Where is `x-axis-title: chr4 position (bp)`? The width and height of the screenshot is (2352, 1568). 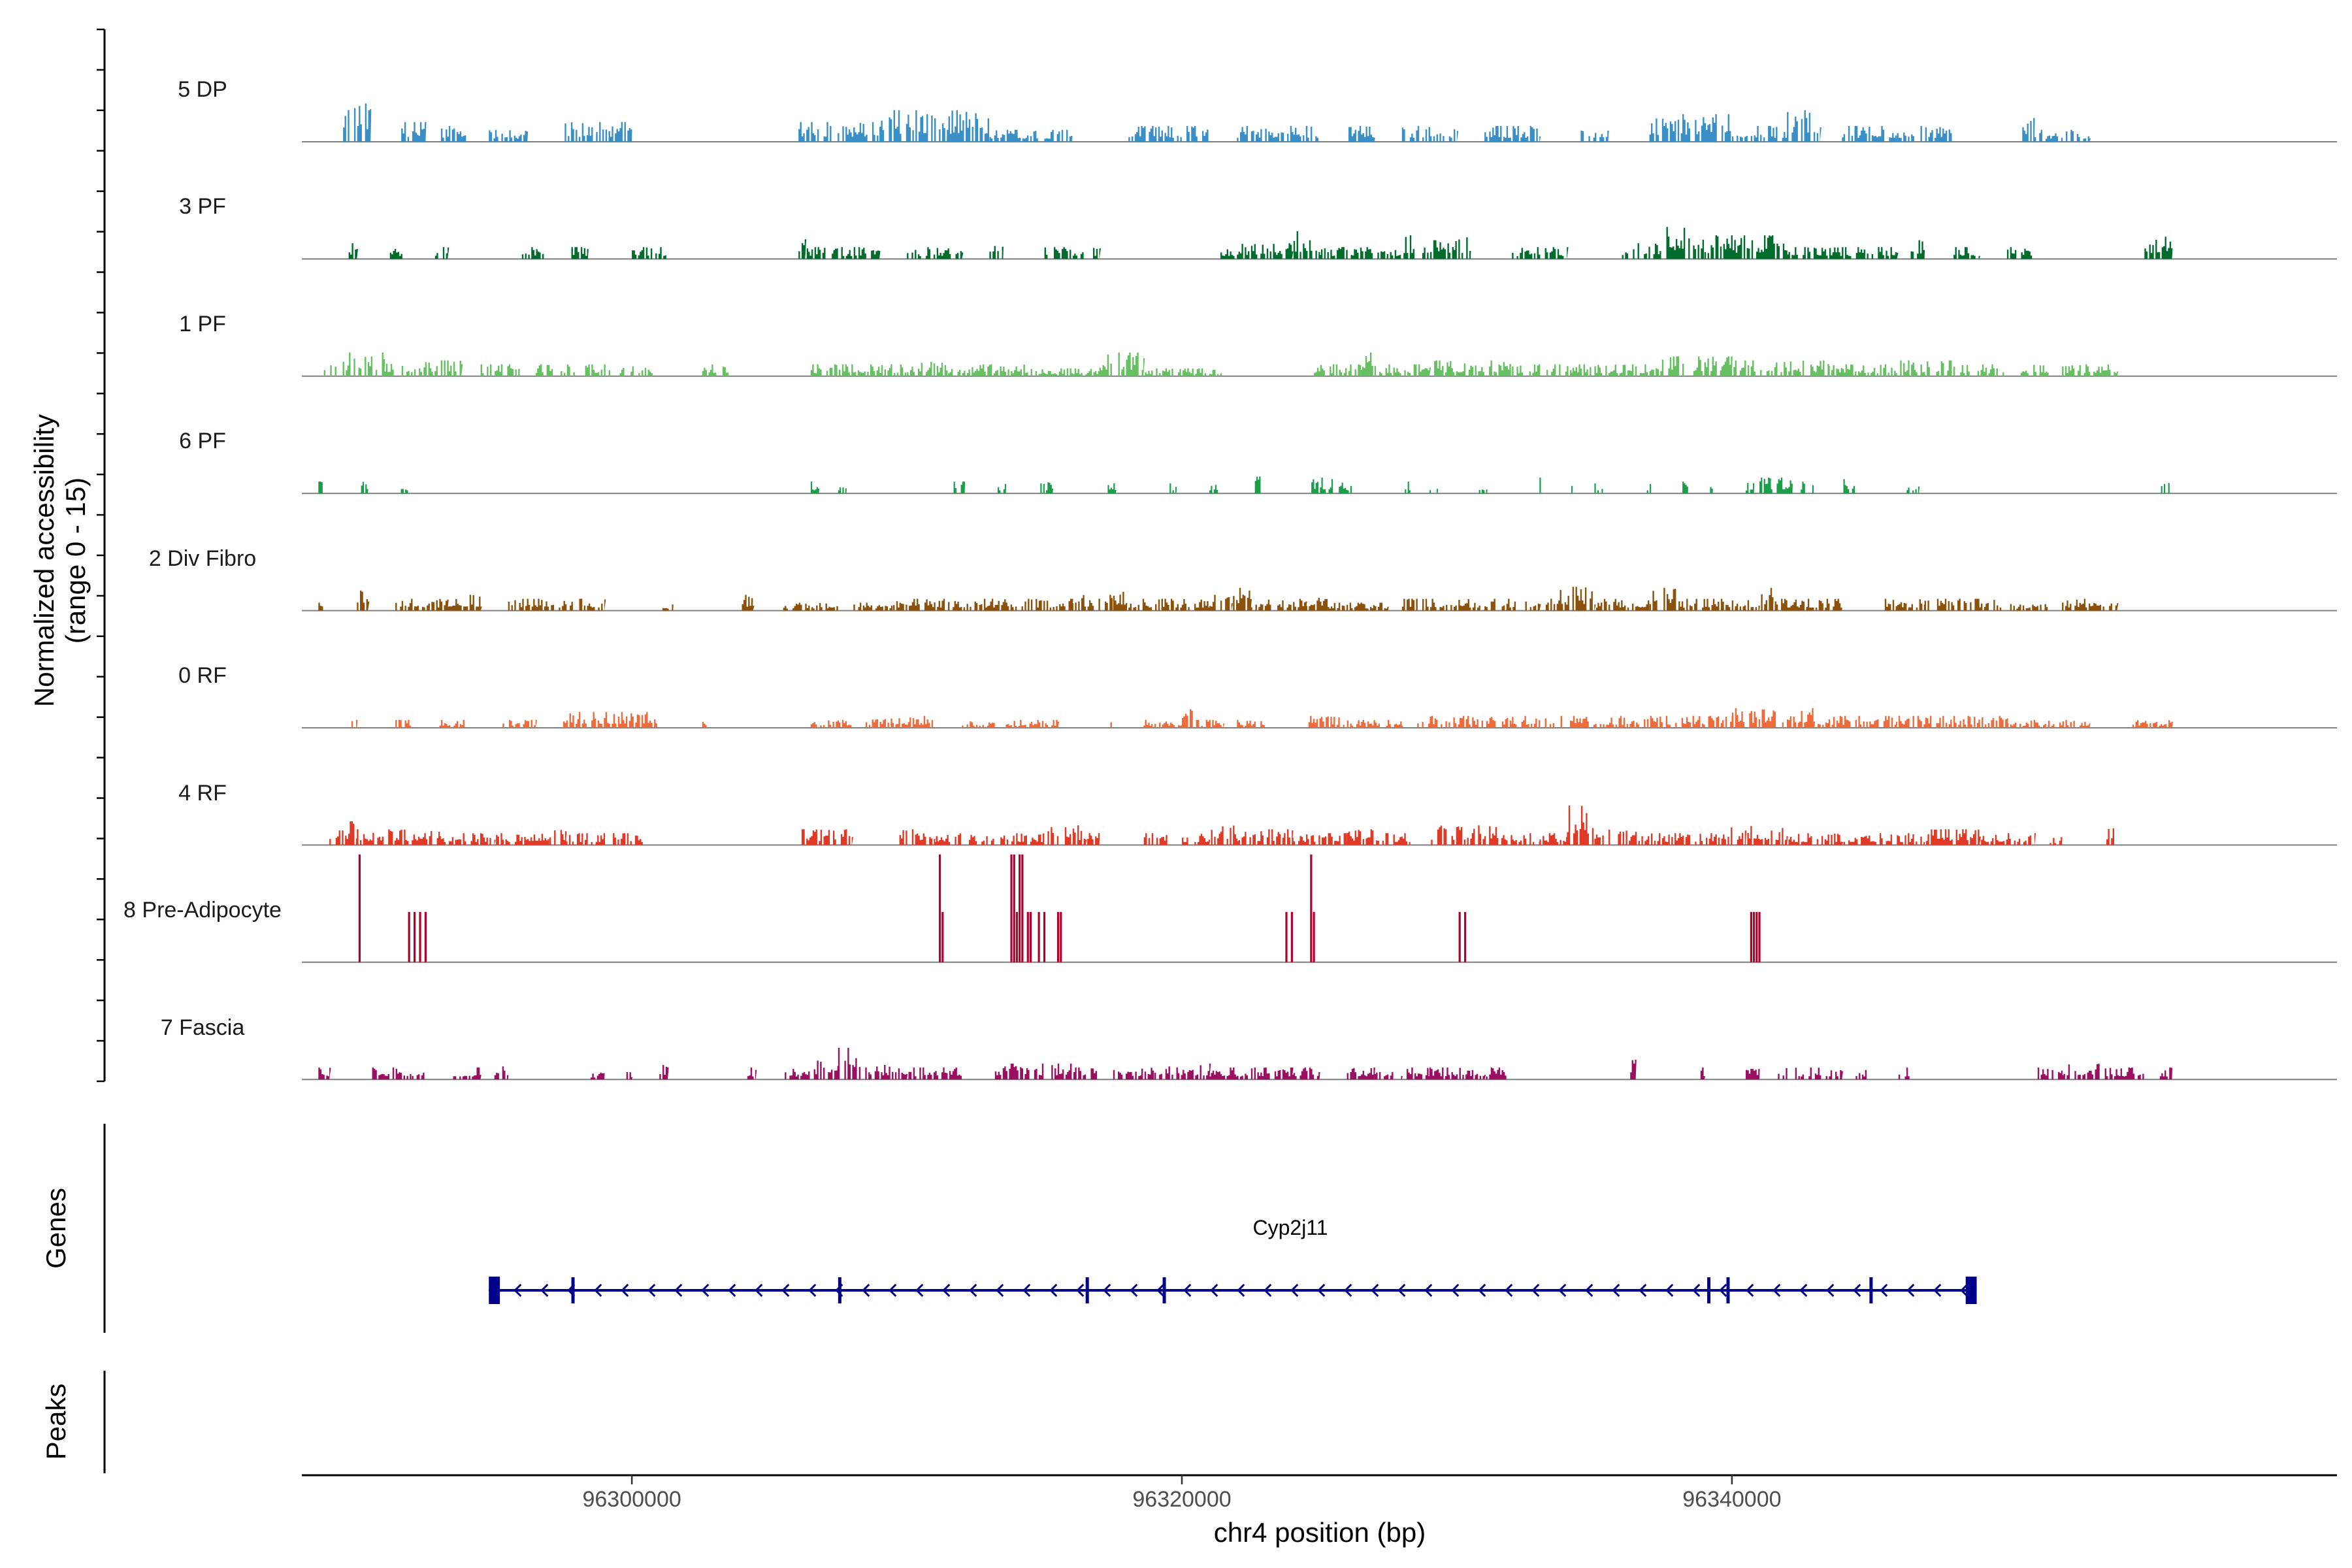
x-axis-title: chr4 position (bp) is located at coordinates (1320, 1532).